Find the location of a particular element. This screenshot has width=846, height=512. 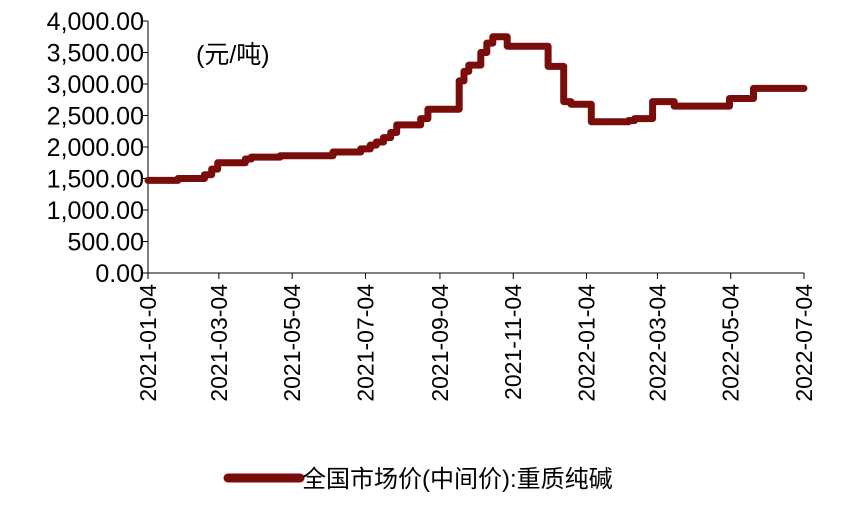

legend: 全国市场价(中间价):重质纯碱 is located at coordinates (418, 479).